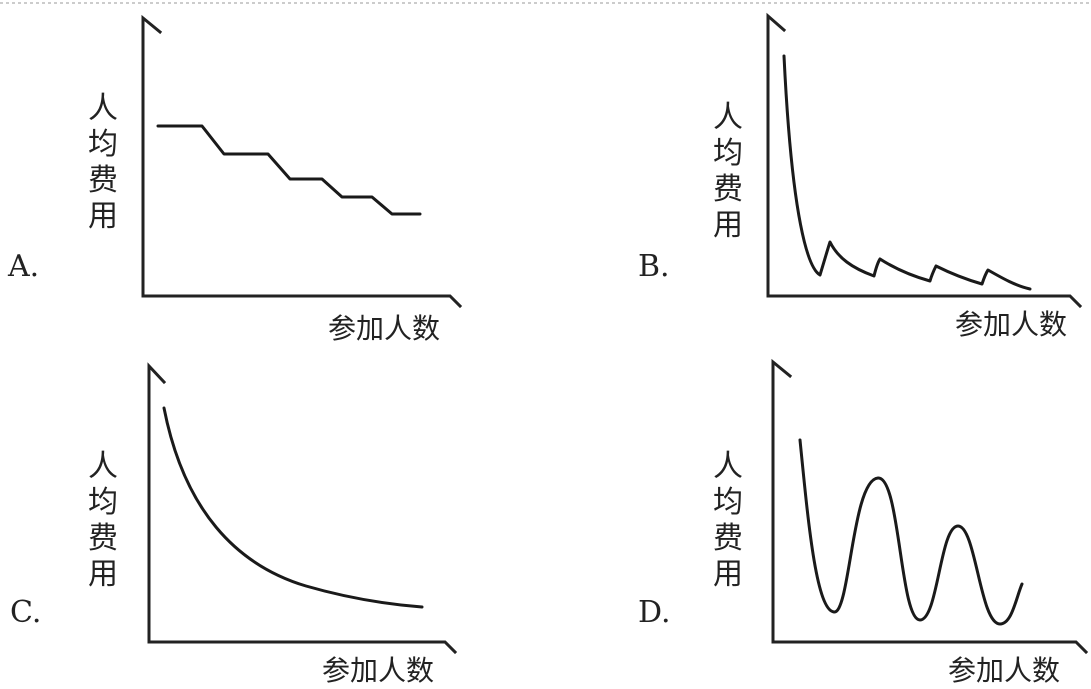 The width and height of the screenshot is (1091, 689). What do you see at coordinates (654, 266) in the screenshot?
I see `panel-b-option-letter: B.` at bounding box center [654, 266].